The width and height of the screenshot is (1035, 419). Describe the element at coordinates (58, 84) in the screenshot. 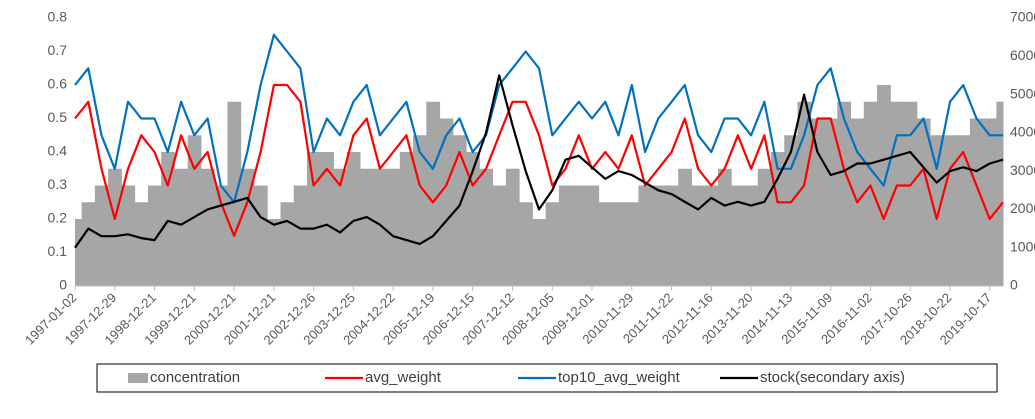

I see `y-tick-label: 0.6` at that location.